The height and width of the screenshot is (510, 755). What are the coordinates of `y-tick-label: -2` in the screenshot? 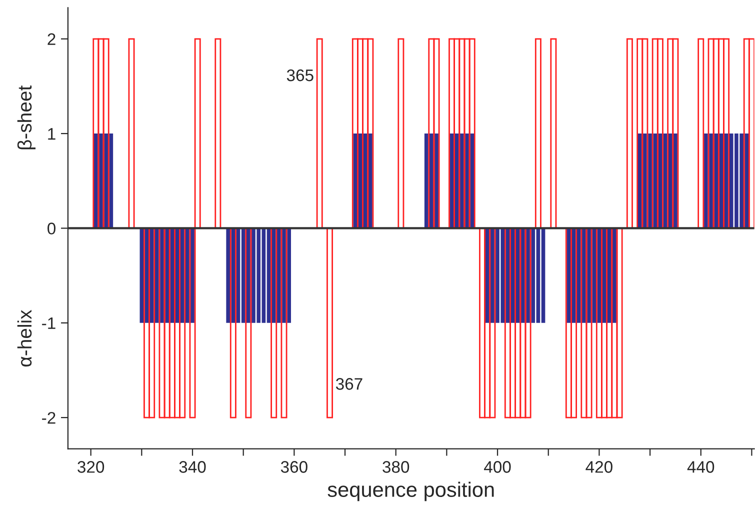 It's located at (49, 418).